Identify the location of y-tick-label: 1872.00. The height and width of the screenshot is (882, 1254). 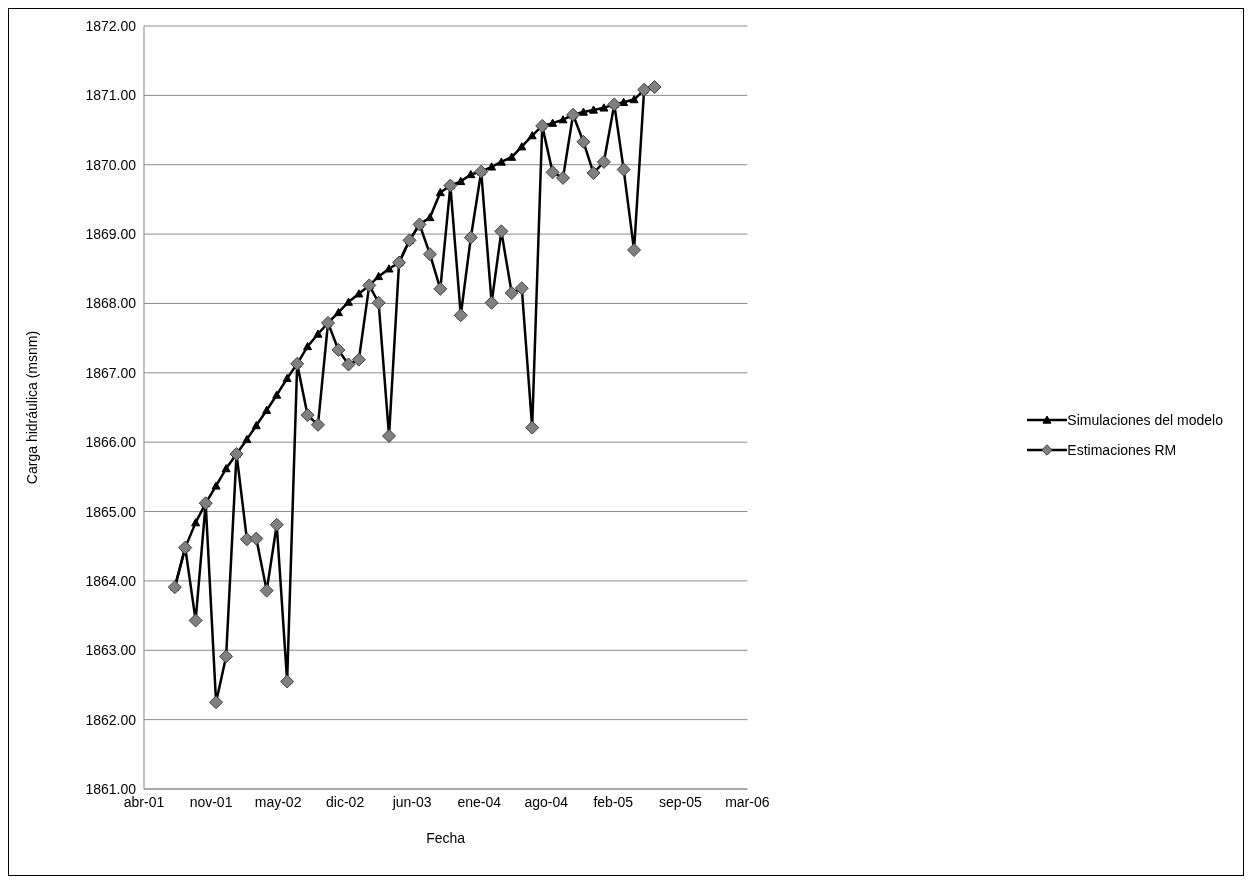
(111, 25).